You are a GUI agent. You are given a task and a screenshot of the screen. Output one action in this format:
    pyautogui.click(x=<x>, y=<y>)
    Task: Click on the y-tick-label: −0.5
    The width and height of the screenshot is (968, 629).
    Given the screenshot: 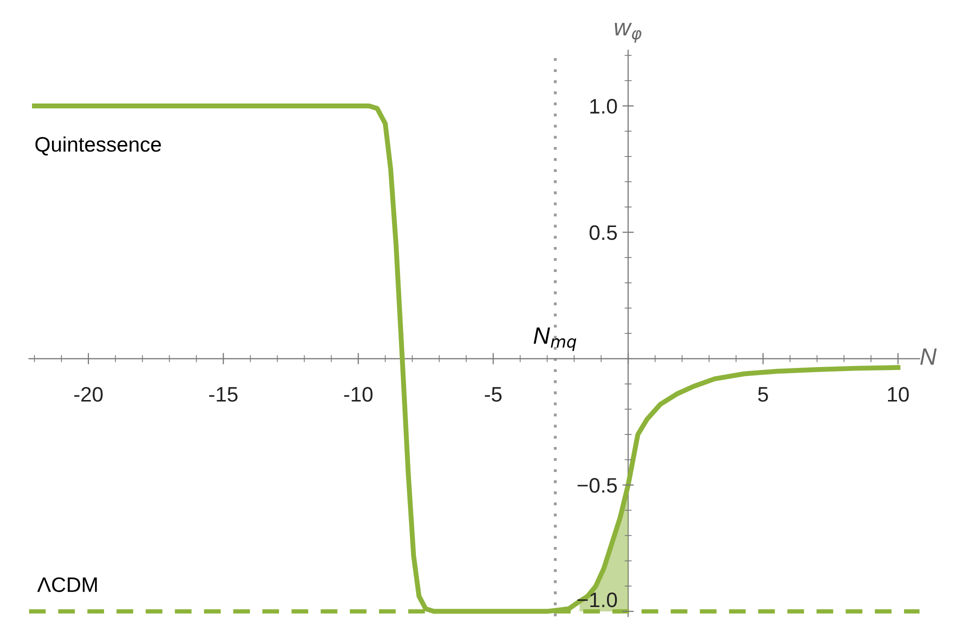 What is the action you would take?
    pyautogui.click(x=597, y=485)
    